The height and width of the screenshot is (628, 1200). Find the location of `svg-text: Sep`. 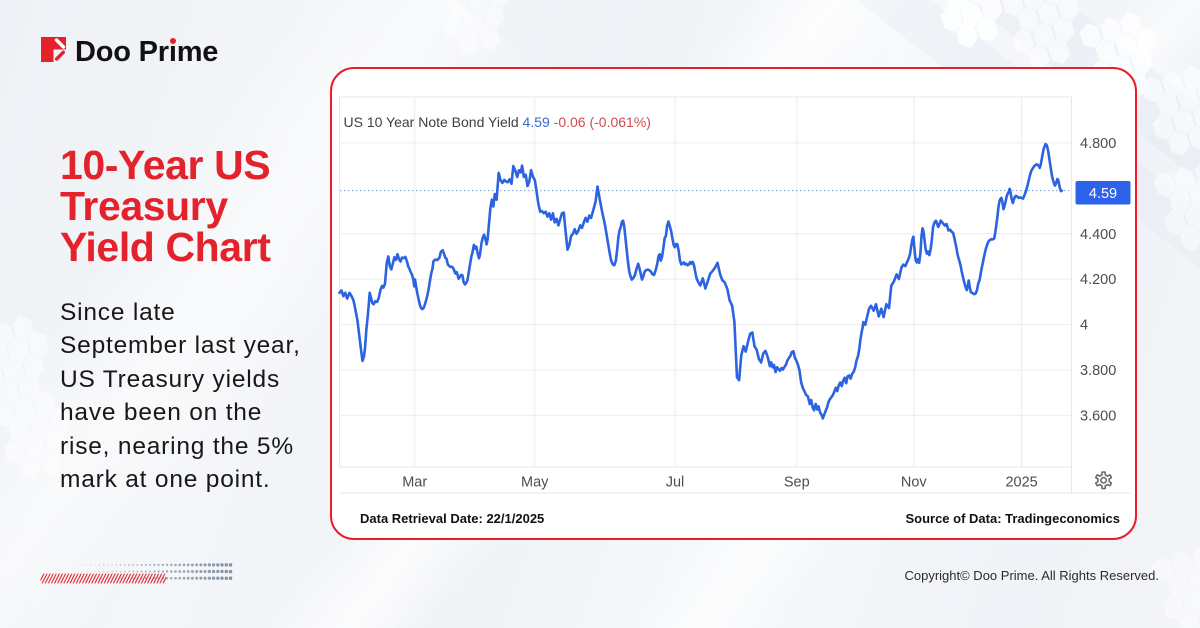

svg-text: Sep is located at coordinates (797, 483).